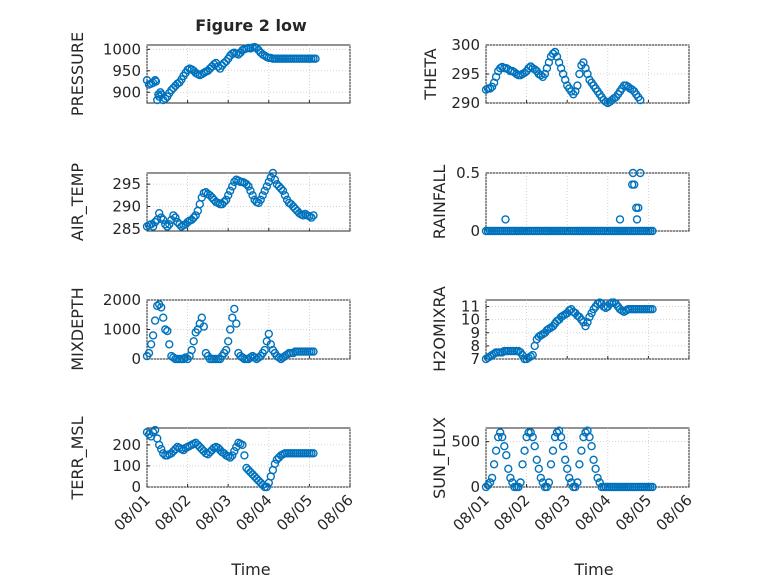 The width and height of the screenshot is (778, 583). I want to click on y-tick-label: 1000, so click(122, 330).